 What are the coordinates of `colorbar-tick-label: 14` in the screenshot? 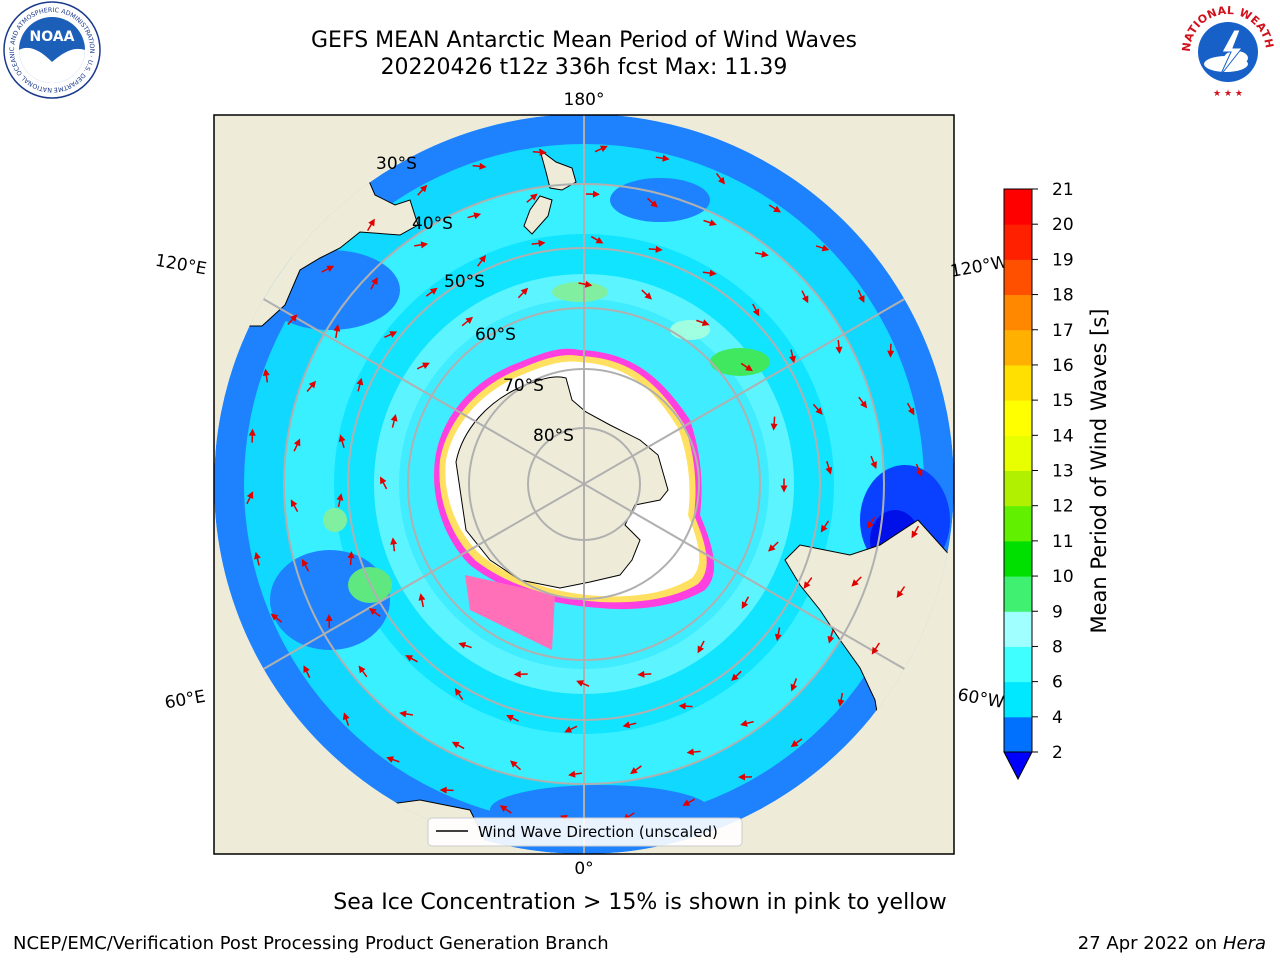 It's located at (1063, 436).